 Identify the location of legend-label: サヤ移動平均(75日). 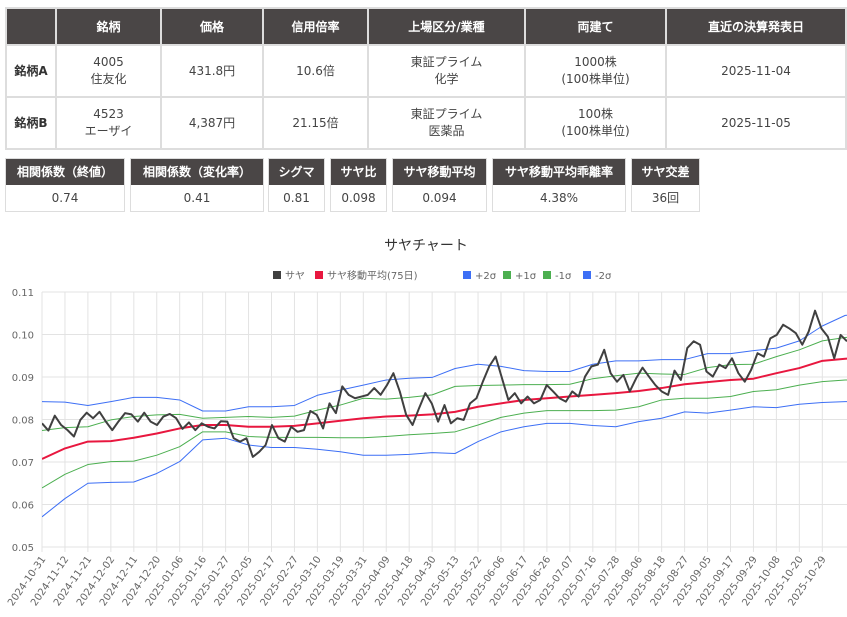
(372, 275).